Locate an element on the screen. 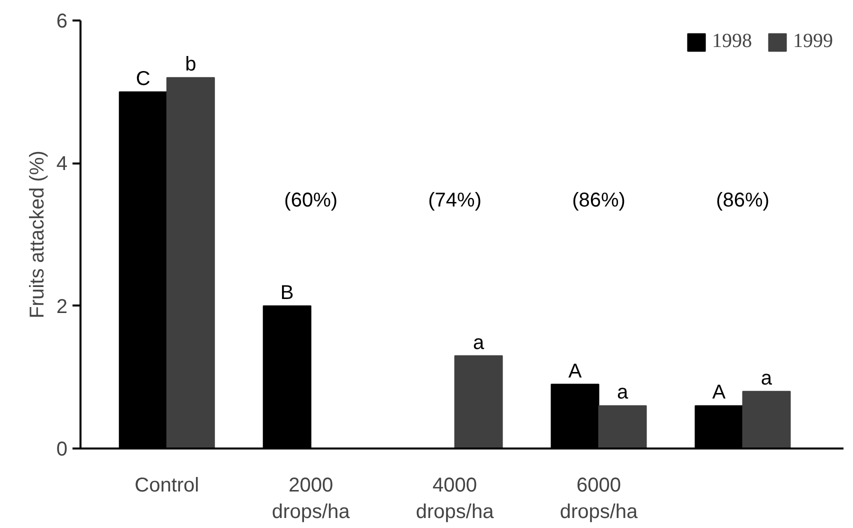 The height and width of the screenshot is (528, 853). annotation: (60%) is located at coordinates (311, 200).